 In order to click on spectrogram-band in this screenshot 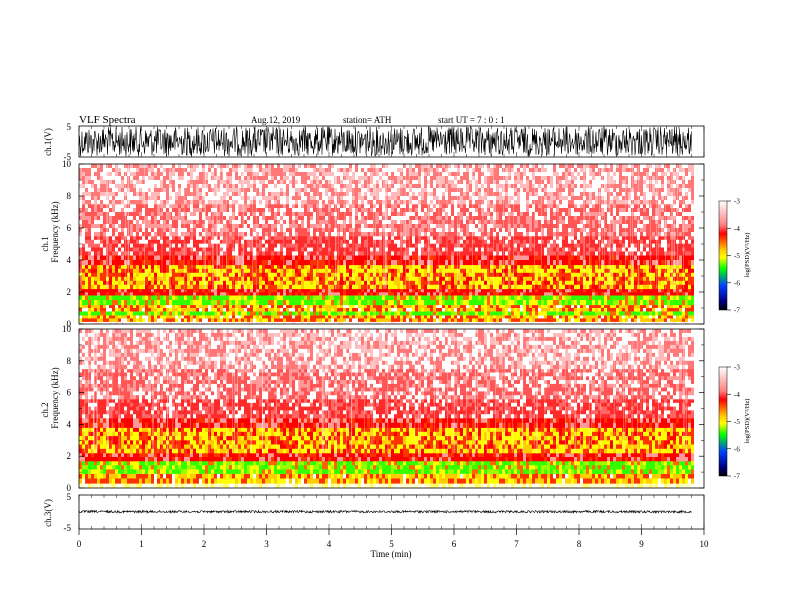, I will do `click(386, 308)`.